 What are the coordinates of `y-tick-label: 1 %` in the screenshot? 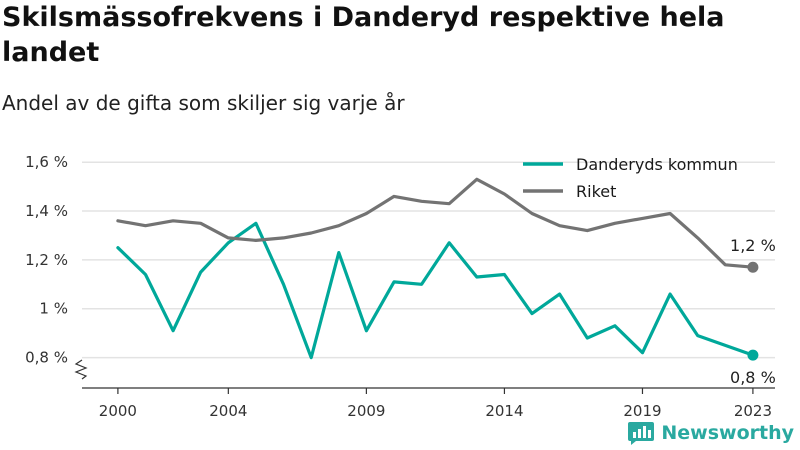 It's located at (53, 309).